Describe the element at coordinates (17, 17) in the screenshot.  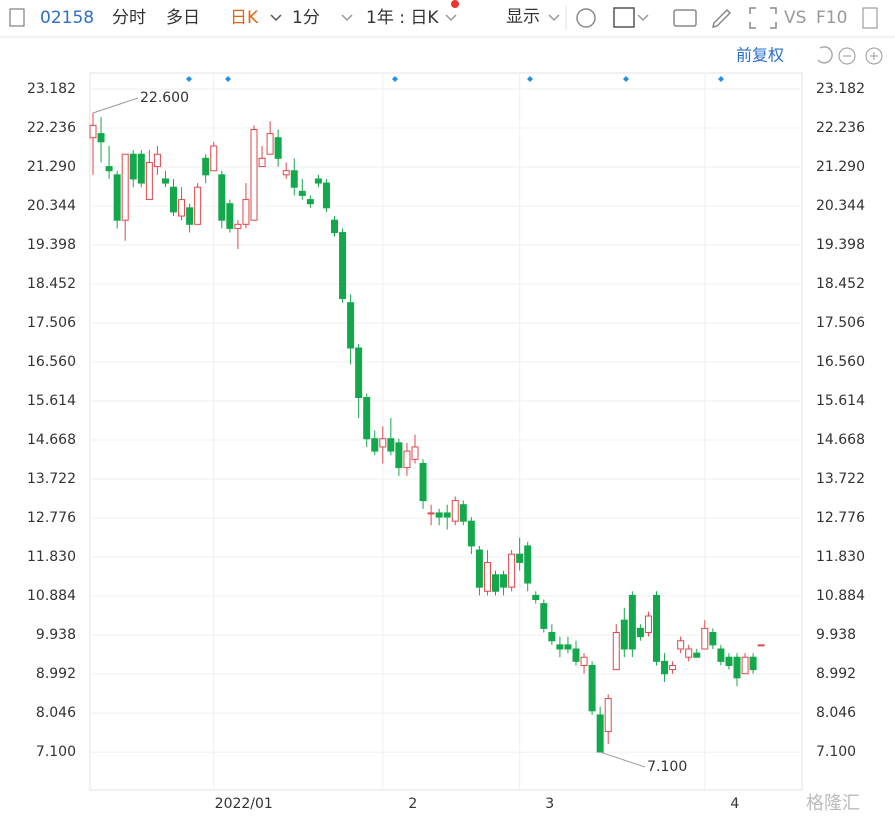
I see `sidebar-icon` at that location.